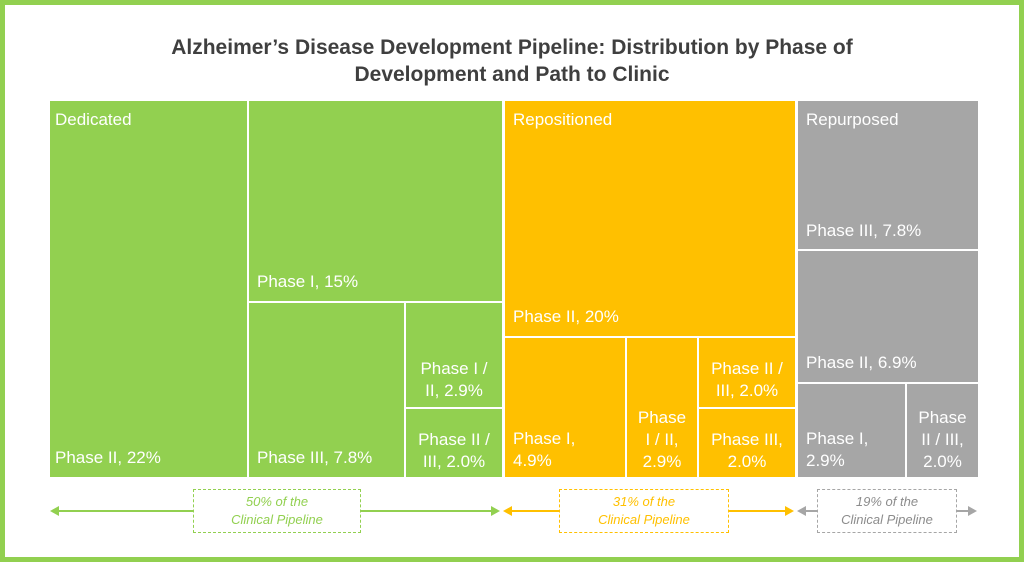  I want to click on repurposed-group-label: Repurposed, so click(852, 119).